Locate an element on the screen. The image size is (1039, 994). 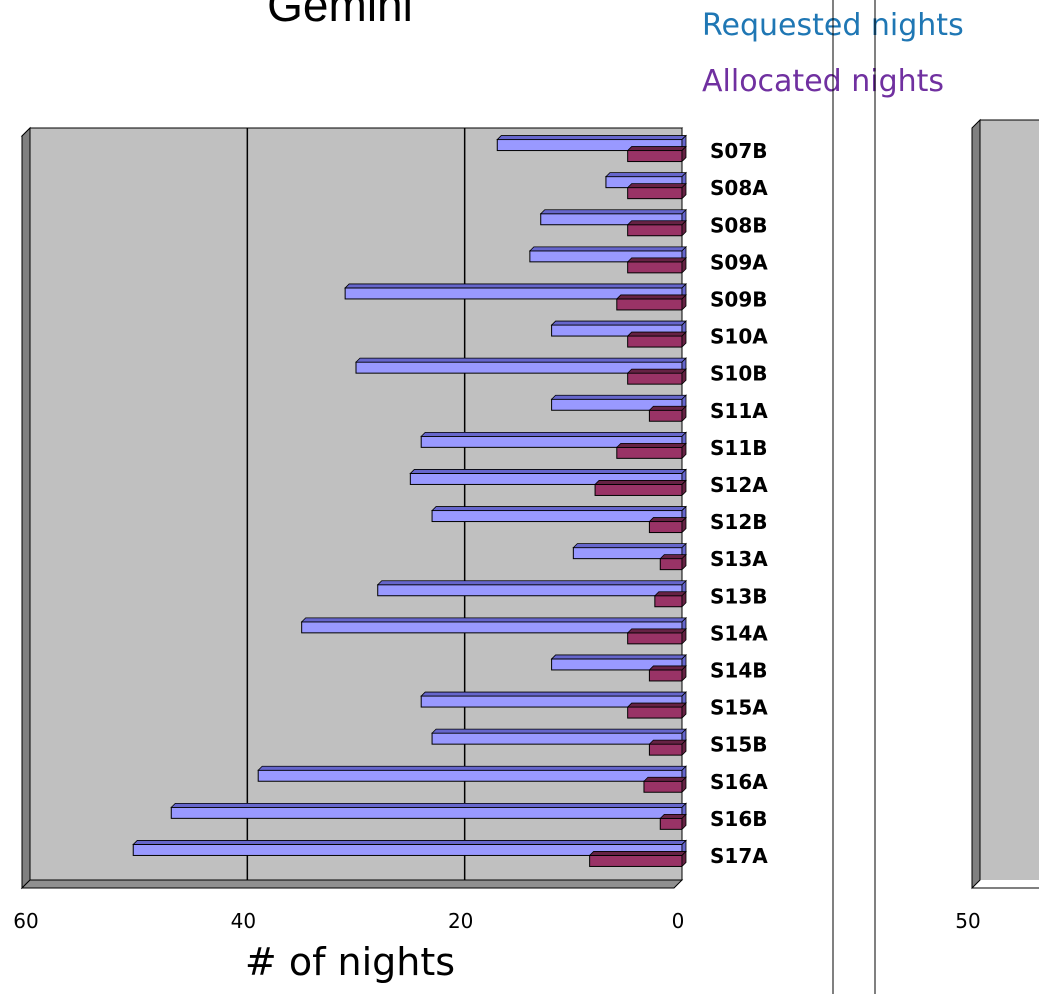
category-label: S08A is located at coordinates (739, 188).